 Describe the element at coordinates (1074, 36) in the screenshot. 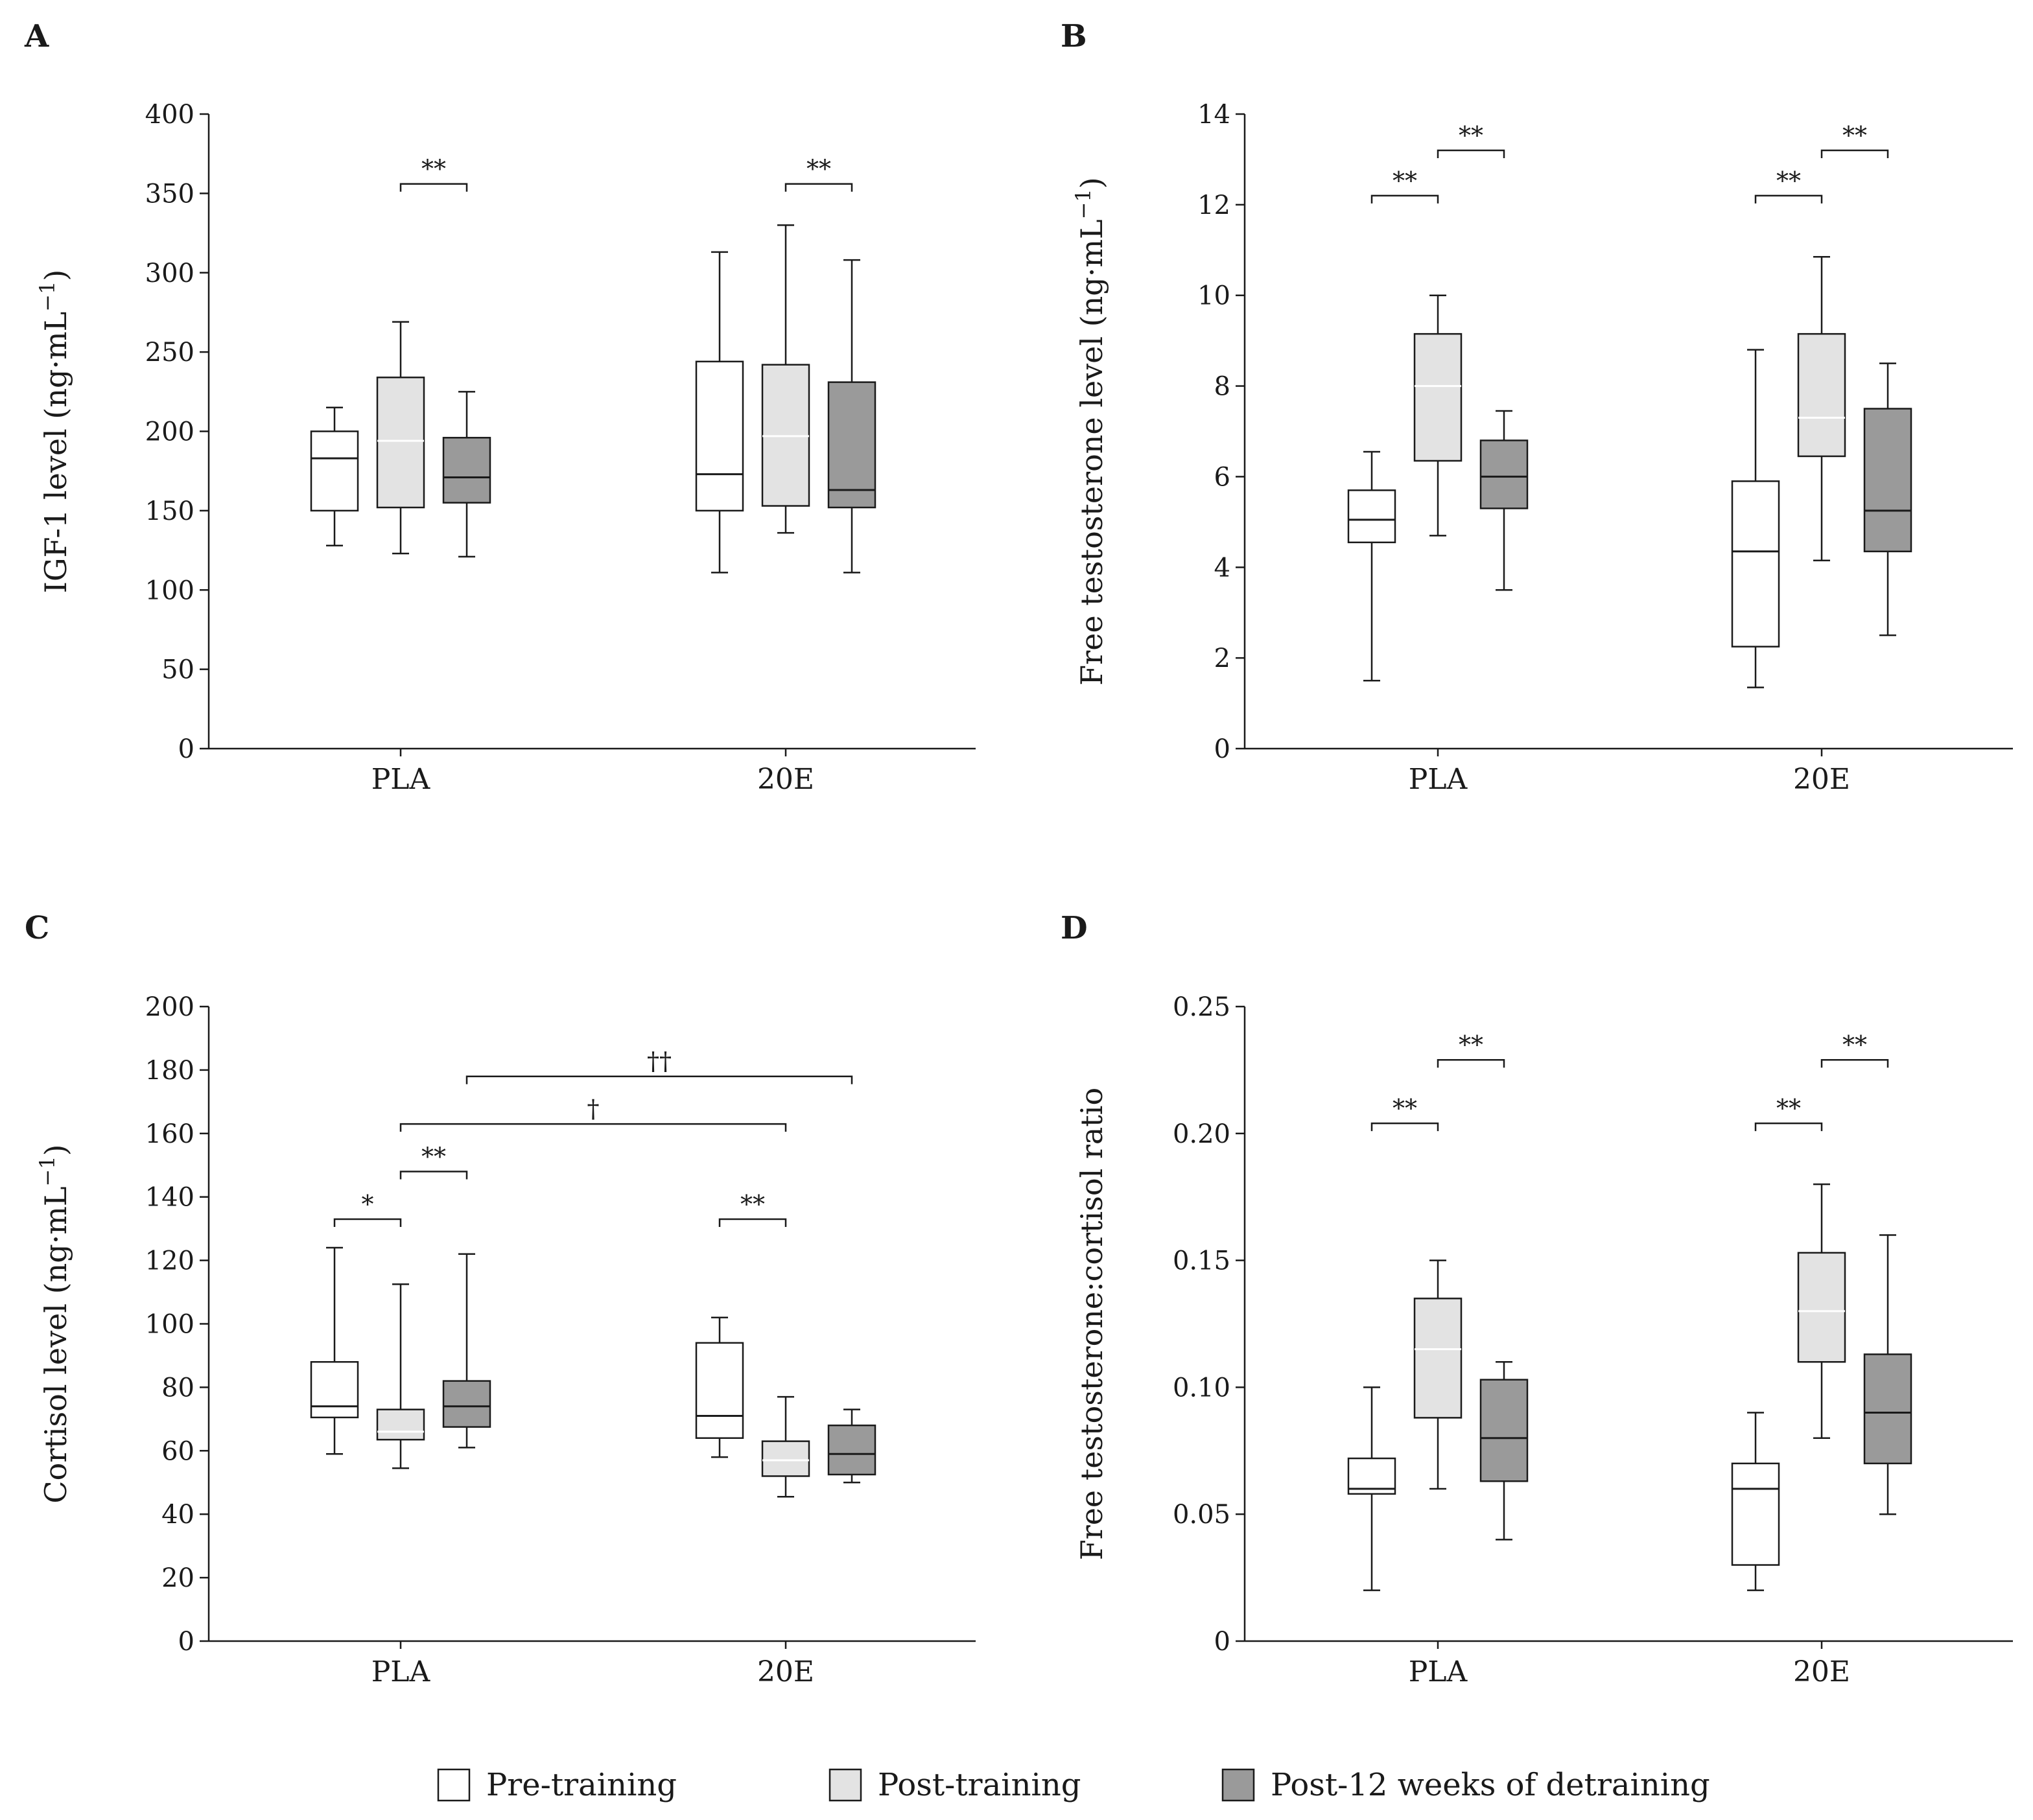

I see `panel-label: B` at that location.